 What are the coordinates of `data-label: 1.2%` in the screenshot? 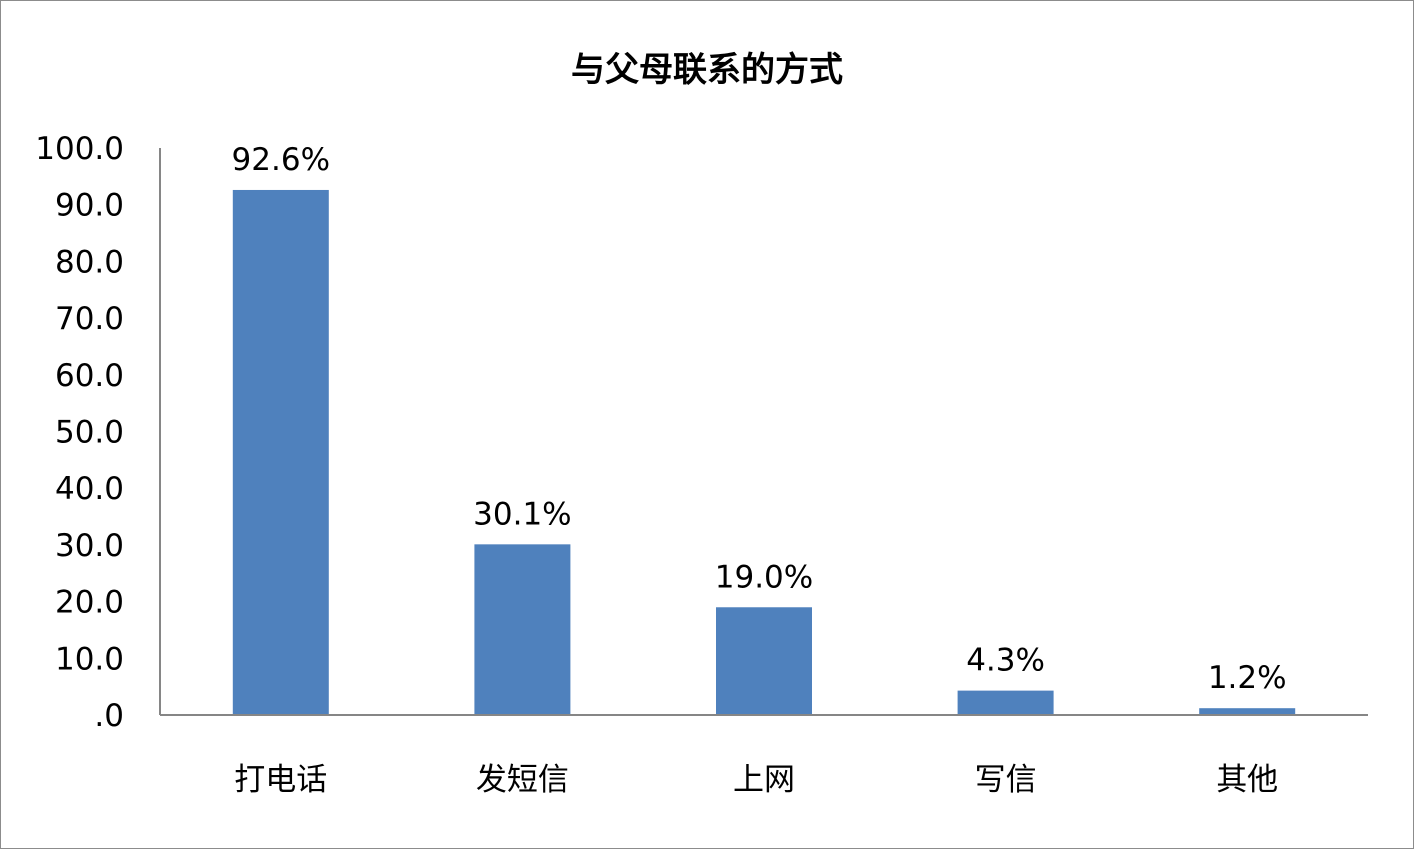 It's located at (1247, 678).